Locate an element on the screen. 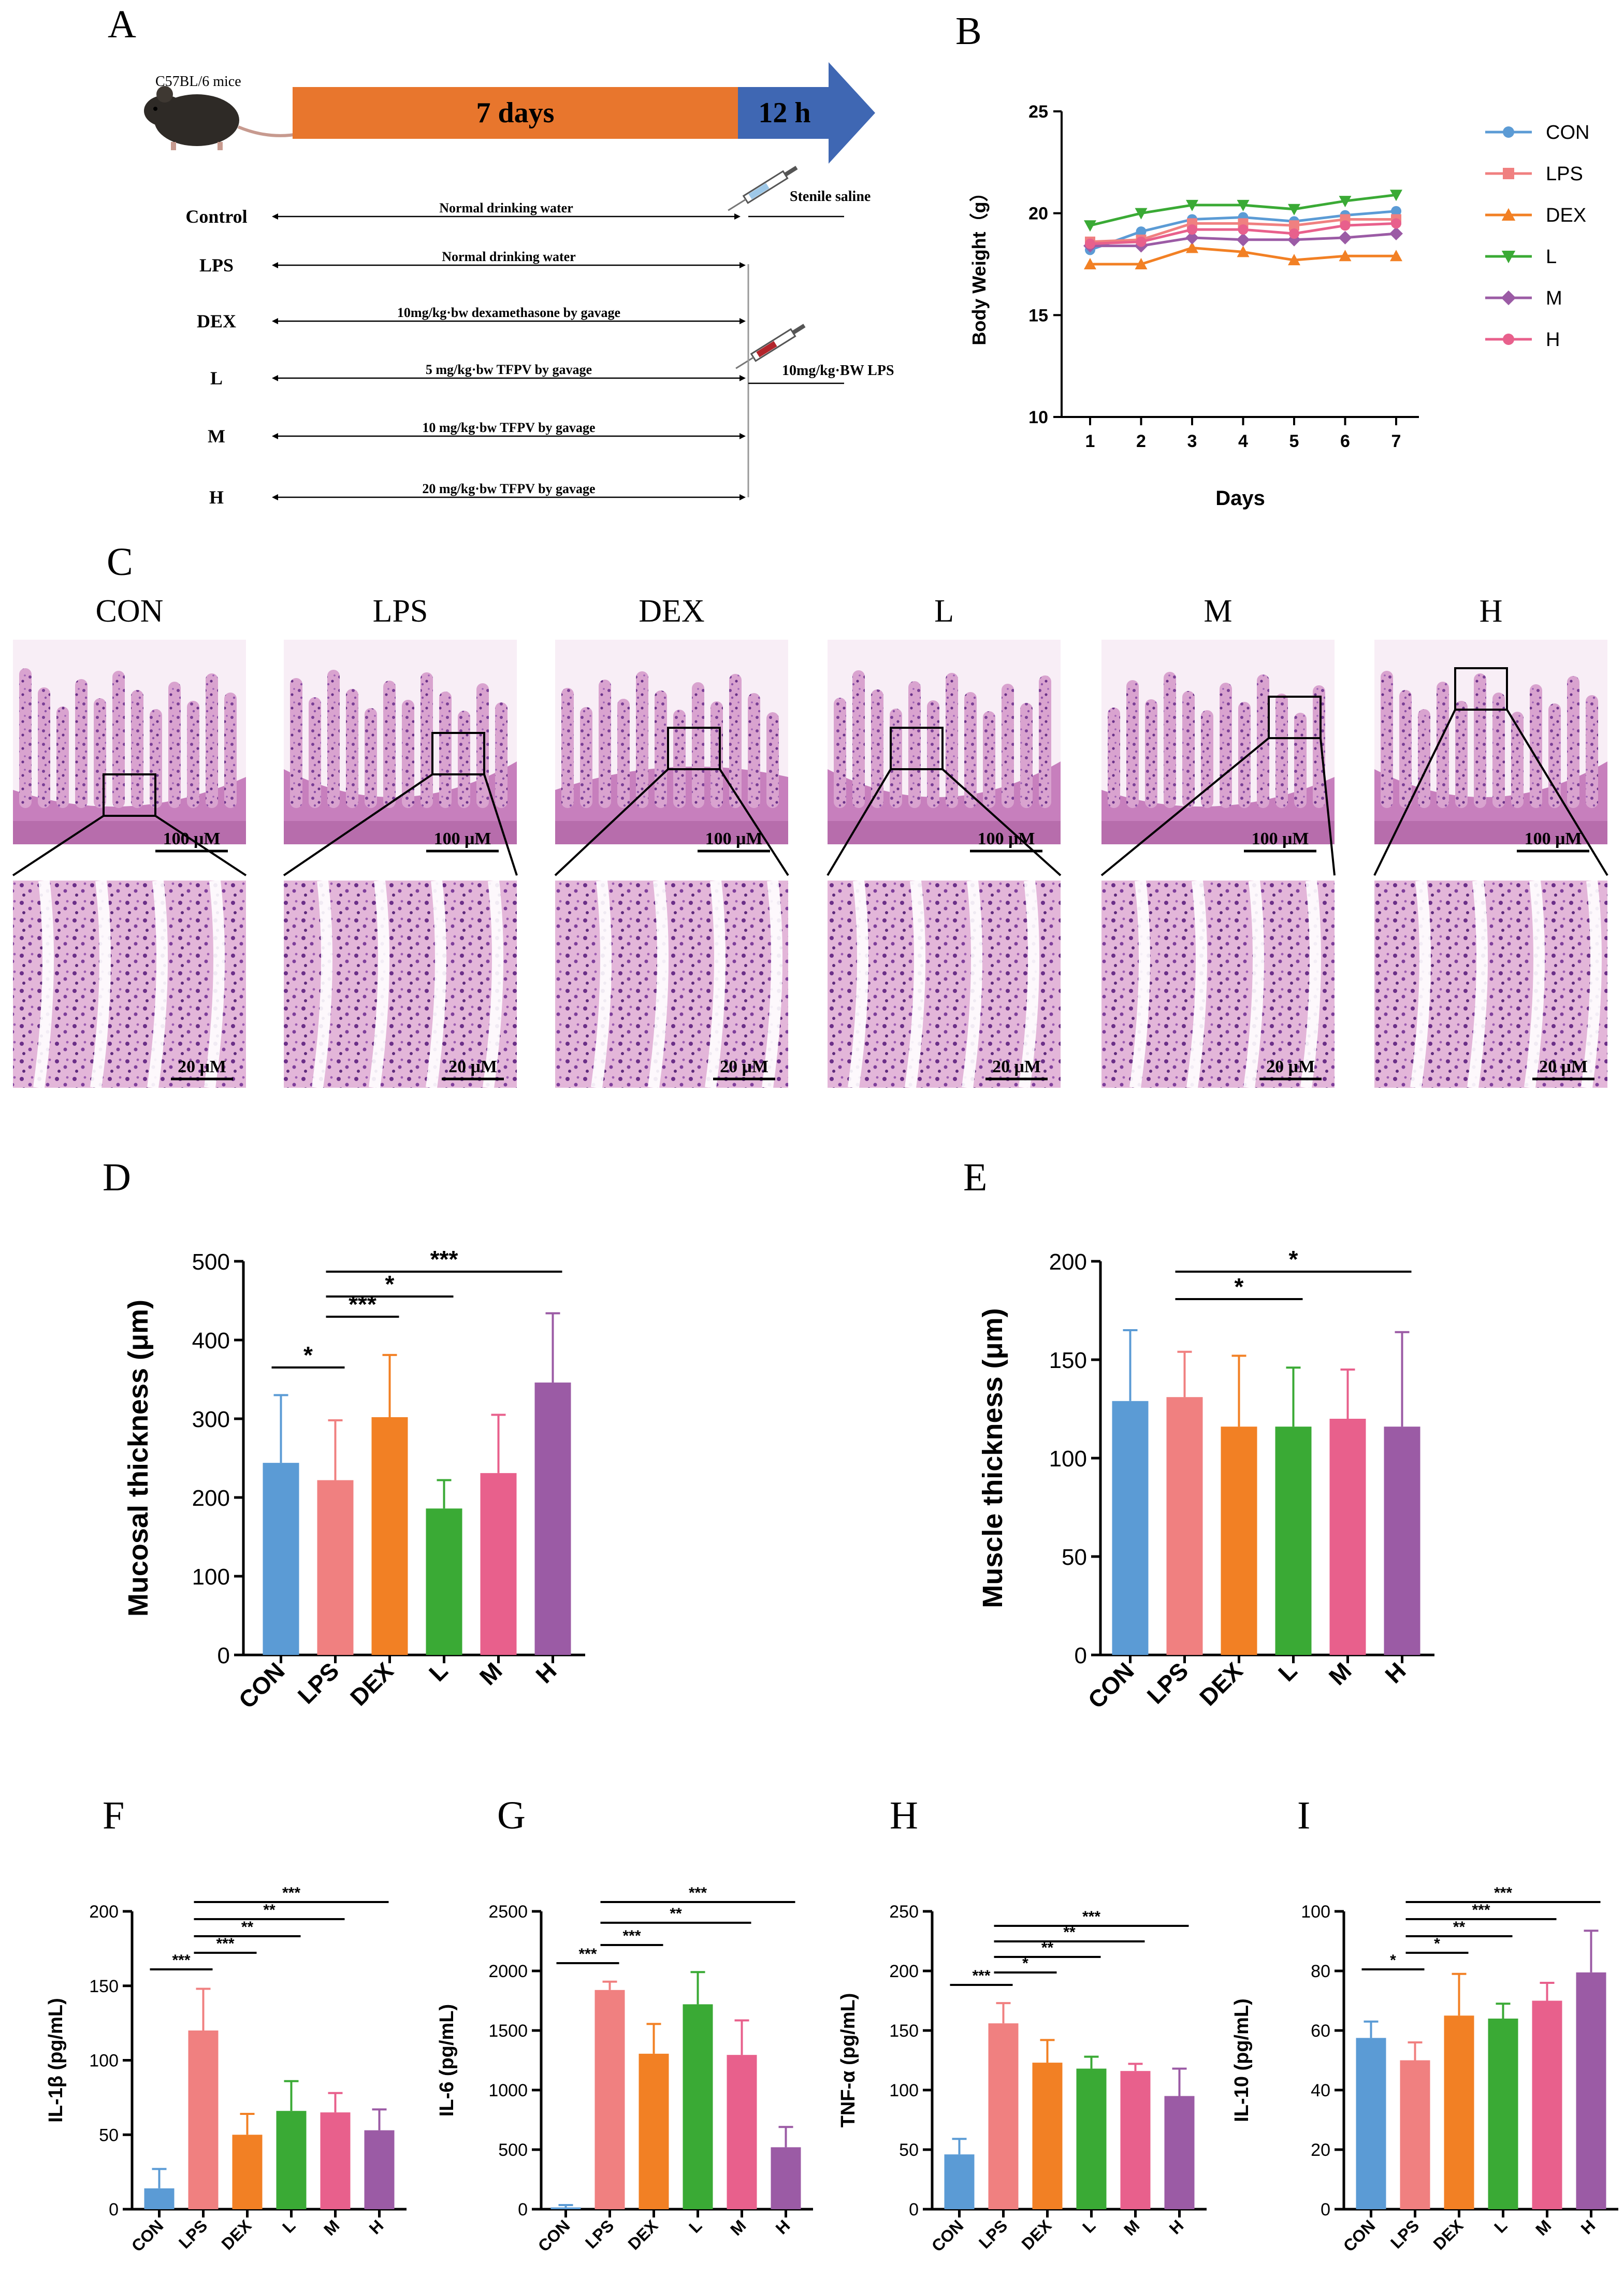 The image size is (1624, 2290). protocol-text-bg is located at coordinates (509, 370).